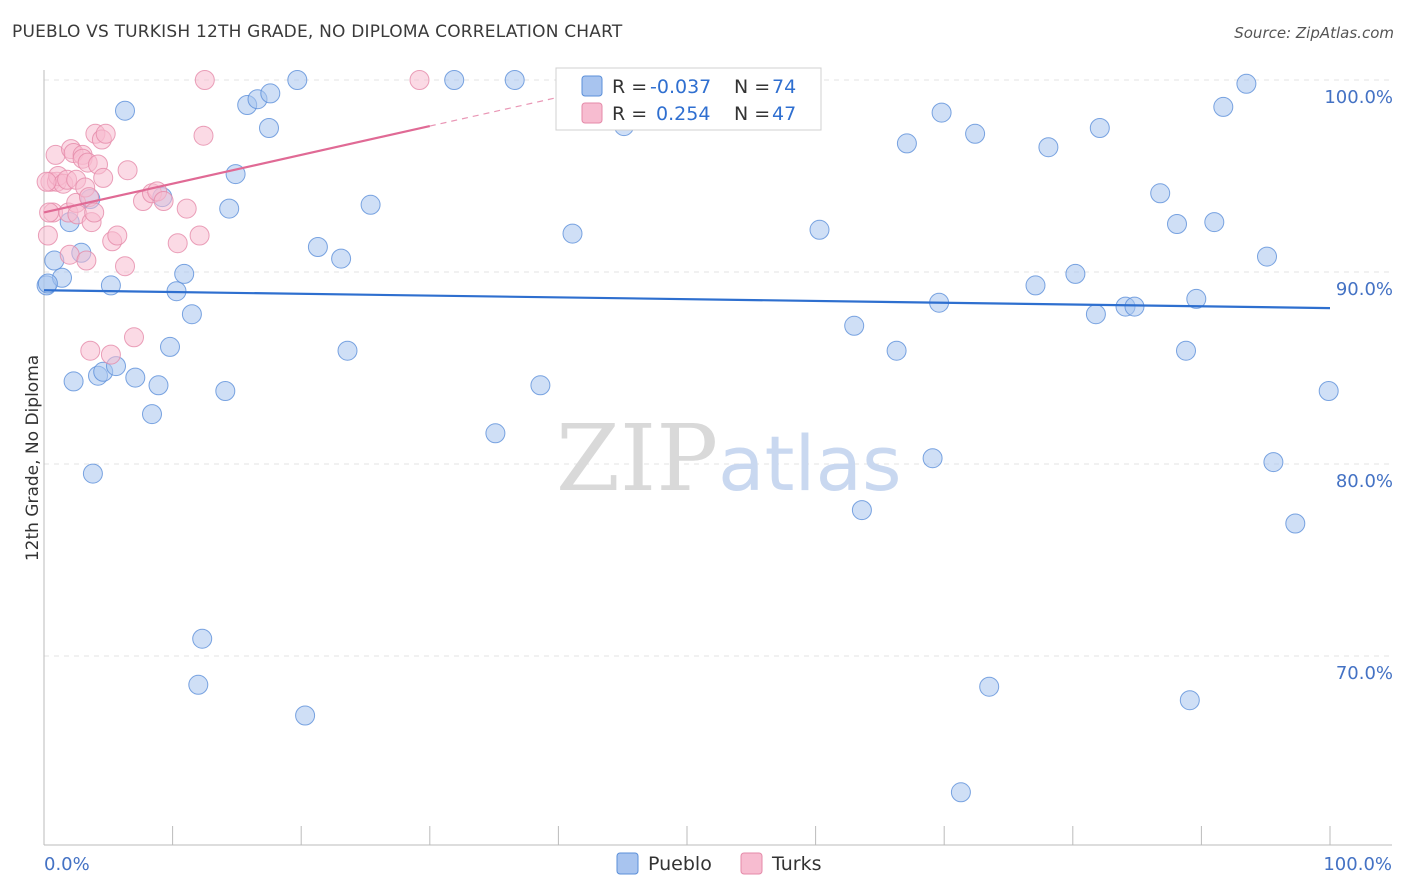  Describe the element at coordinates (688, 99) in the screenshot. I see `legend-top: R = -0.037 N = 74 R = 0.254 N = 47` at that location.